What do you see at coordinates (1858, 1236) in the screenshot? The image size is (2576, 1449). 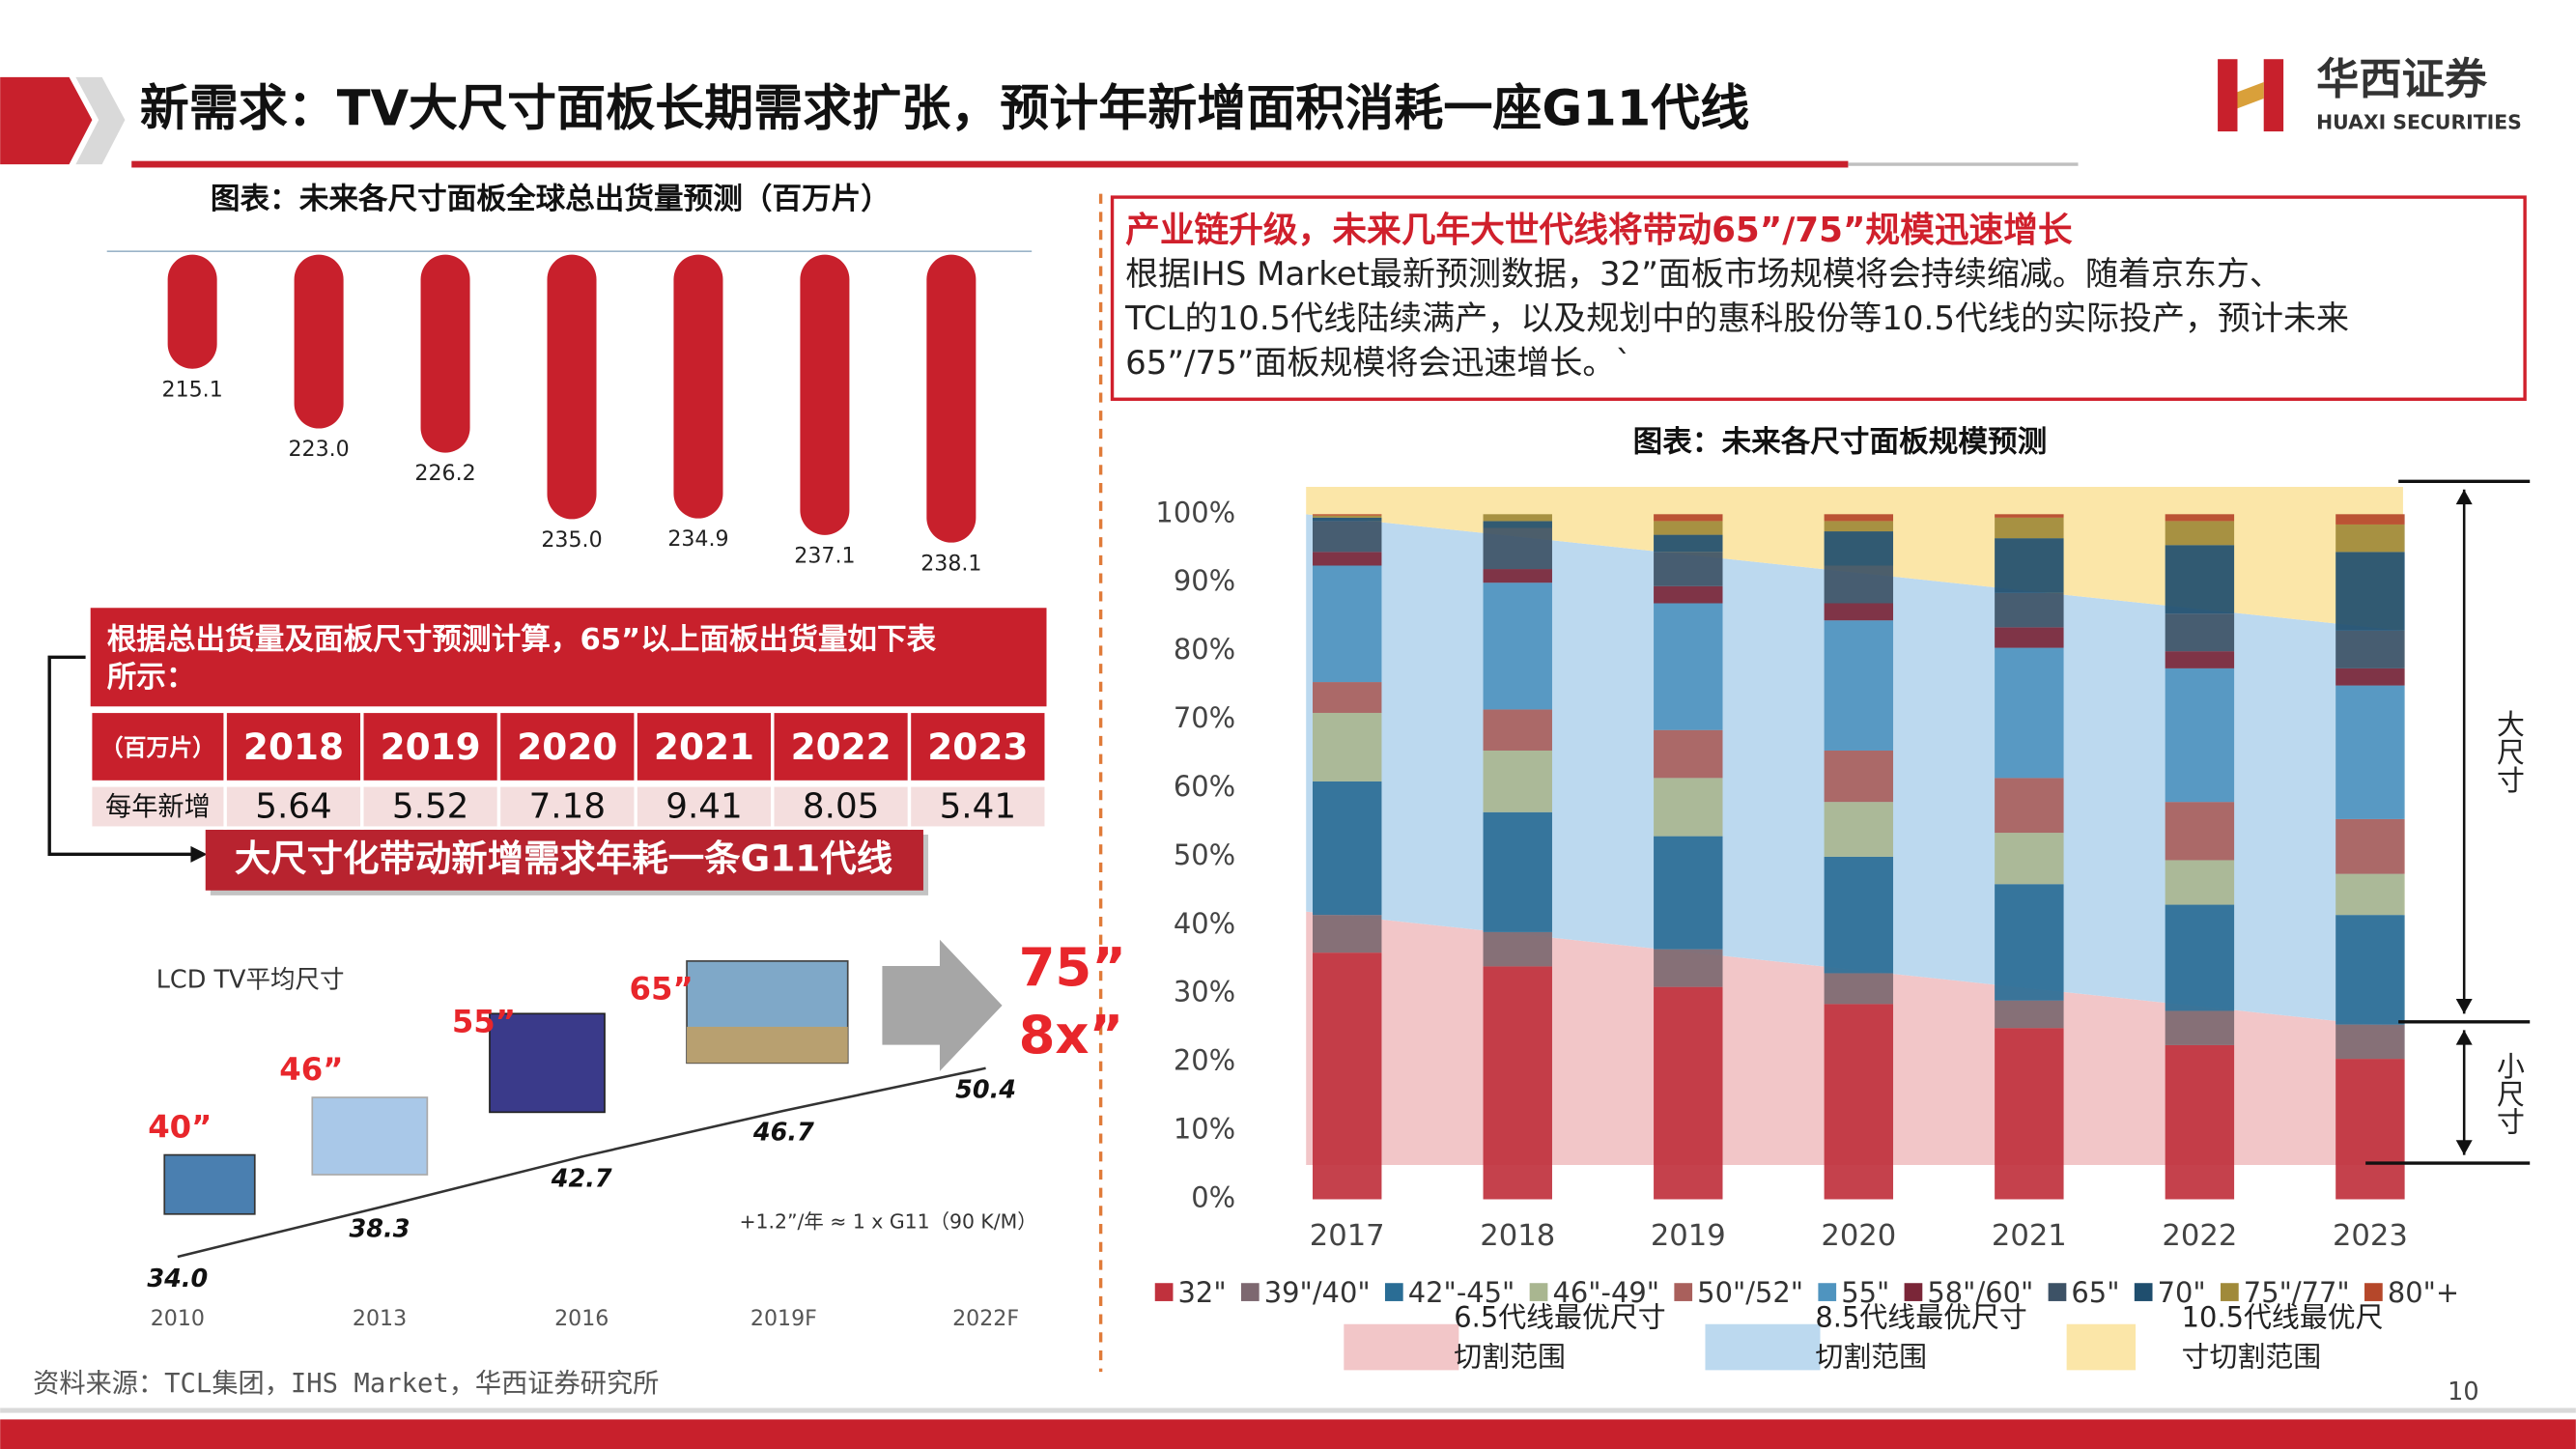 I see `x-tick-label: 2020` at bounding box center [1858, 1236].